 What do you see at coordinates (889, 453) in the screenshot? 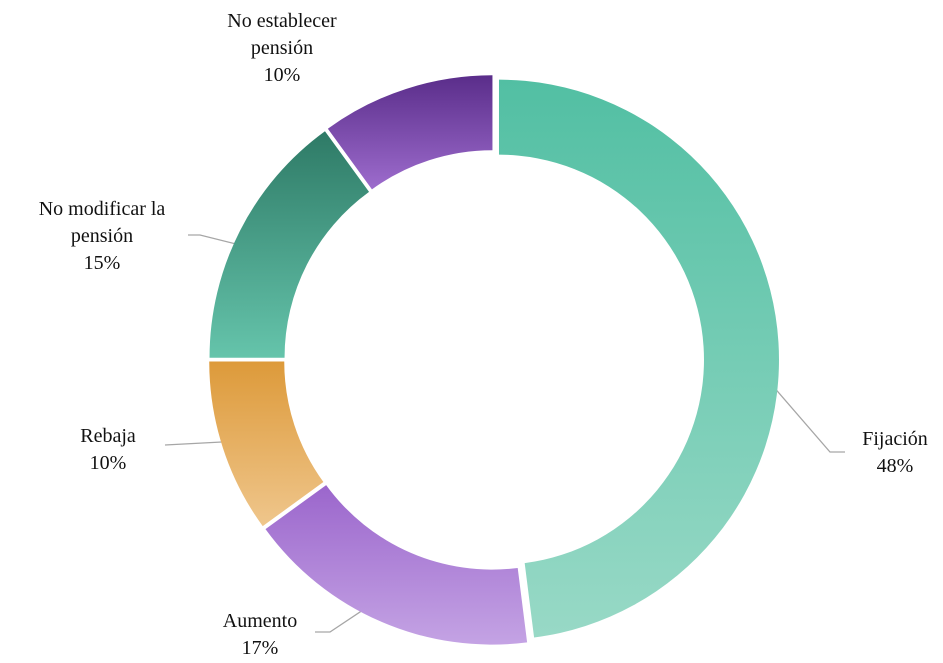
I see `slice-label: Fijación 48%` at bounding box center [889, 453].